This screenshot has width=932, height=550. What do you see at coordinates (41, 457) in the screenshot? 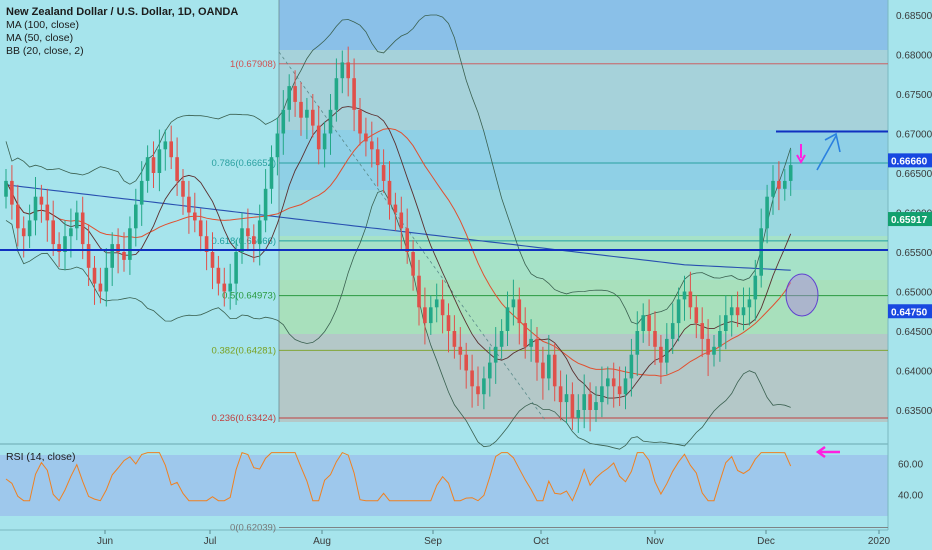
I see `rsi-legend: RSI (14, close)` at bounding box center [41, 457].